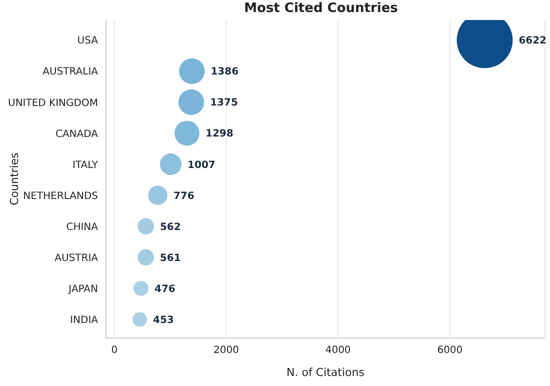 This screenshot has width=550, height=386. I want to click on x-tick-label: 4000, so click(338, 350).